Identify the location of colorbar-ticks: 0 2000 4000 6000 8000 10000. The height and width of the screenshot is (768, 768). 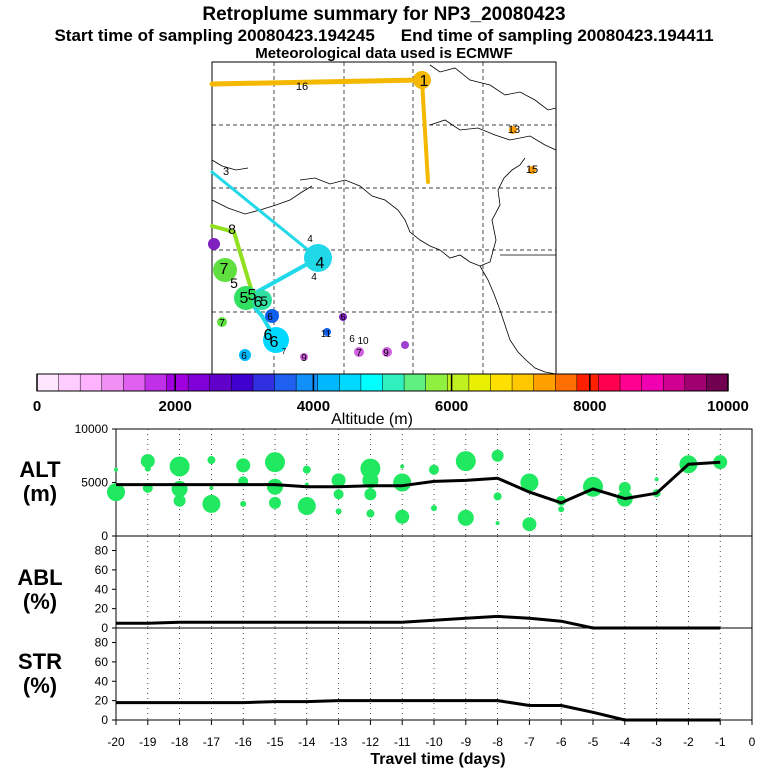
(391, 394).